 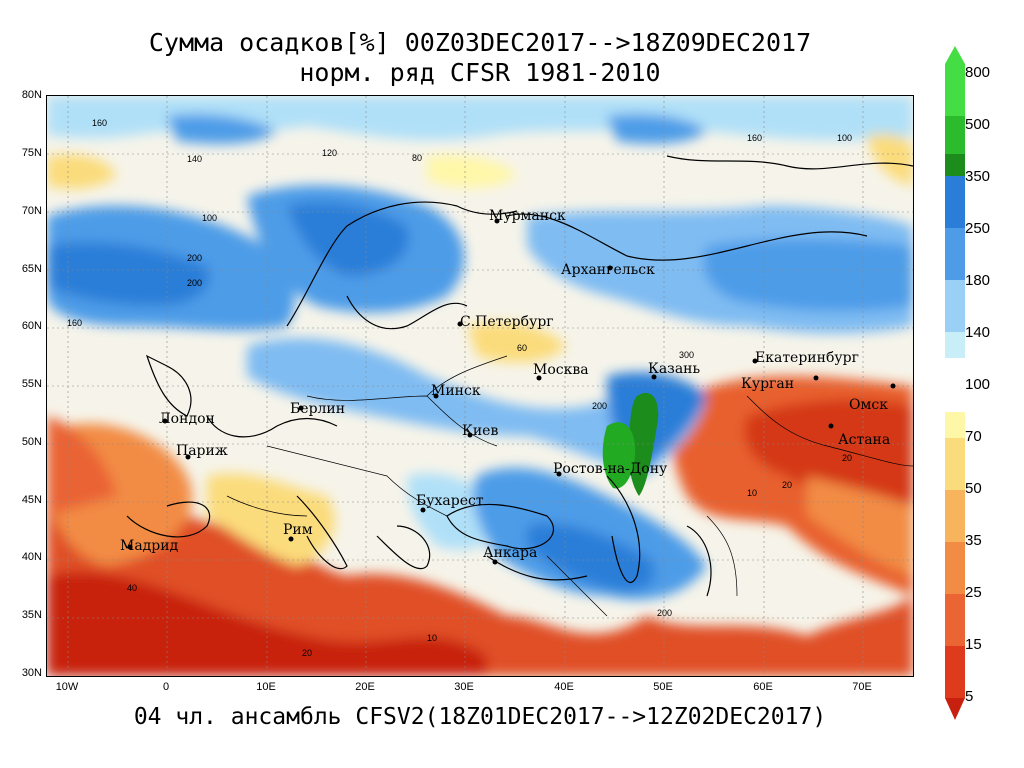 What do you see at coordinates (464, 687) in the screenshot?
I see `lon-label: 30E` at bounding box center [464, 687].